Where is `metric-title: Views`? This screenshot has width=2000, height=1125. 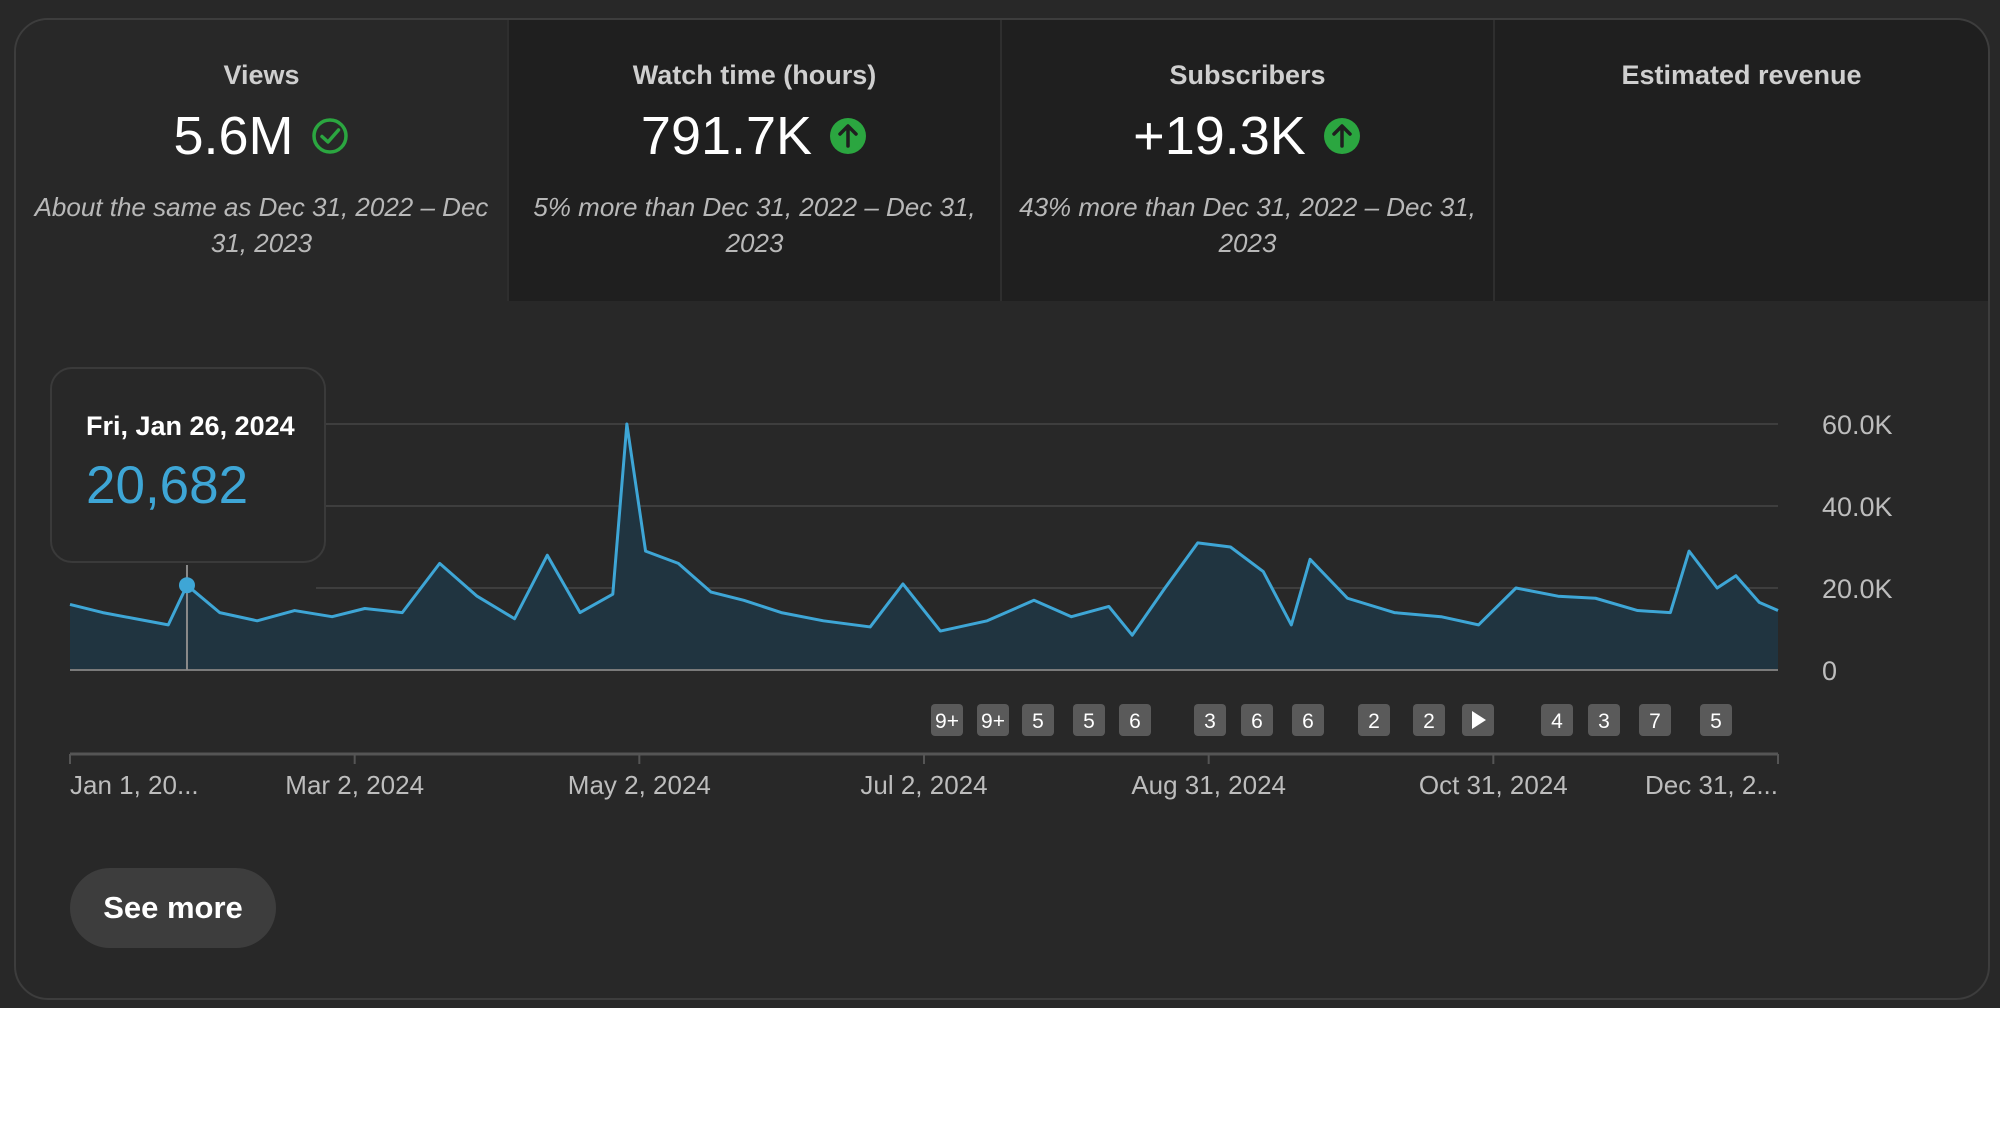
metric-title: Views is located at coordinates (261, 75).